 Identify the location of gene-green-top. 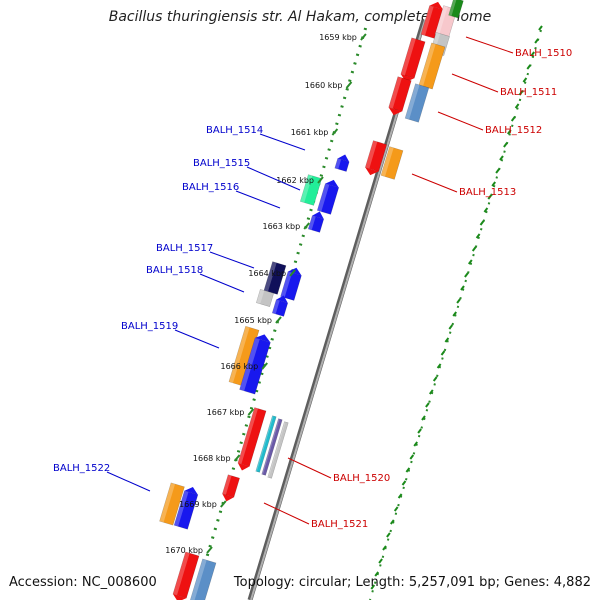
(456, 9).